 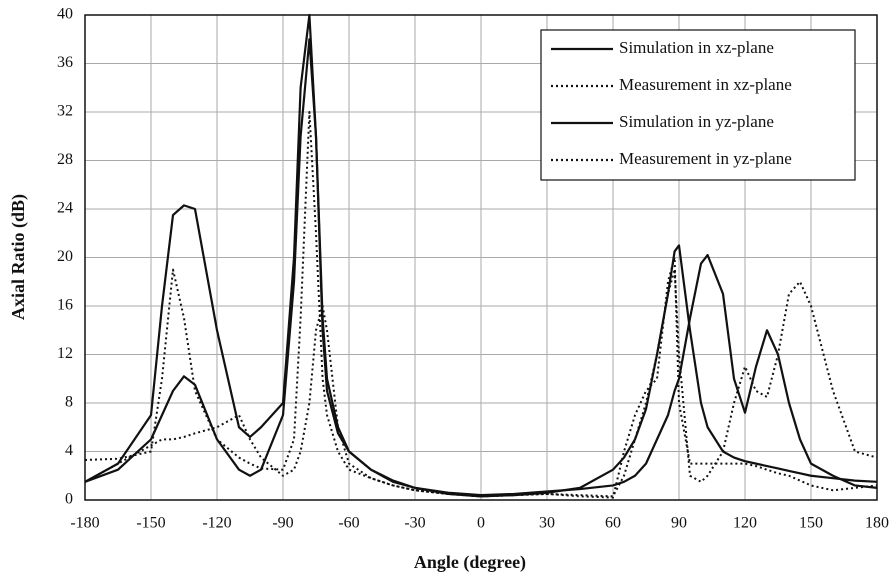 I want to click on x-tick-label: -180, so click(x=84, y=523).